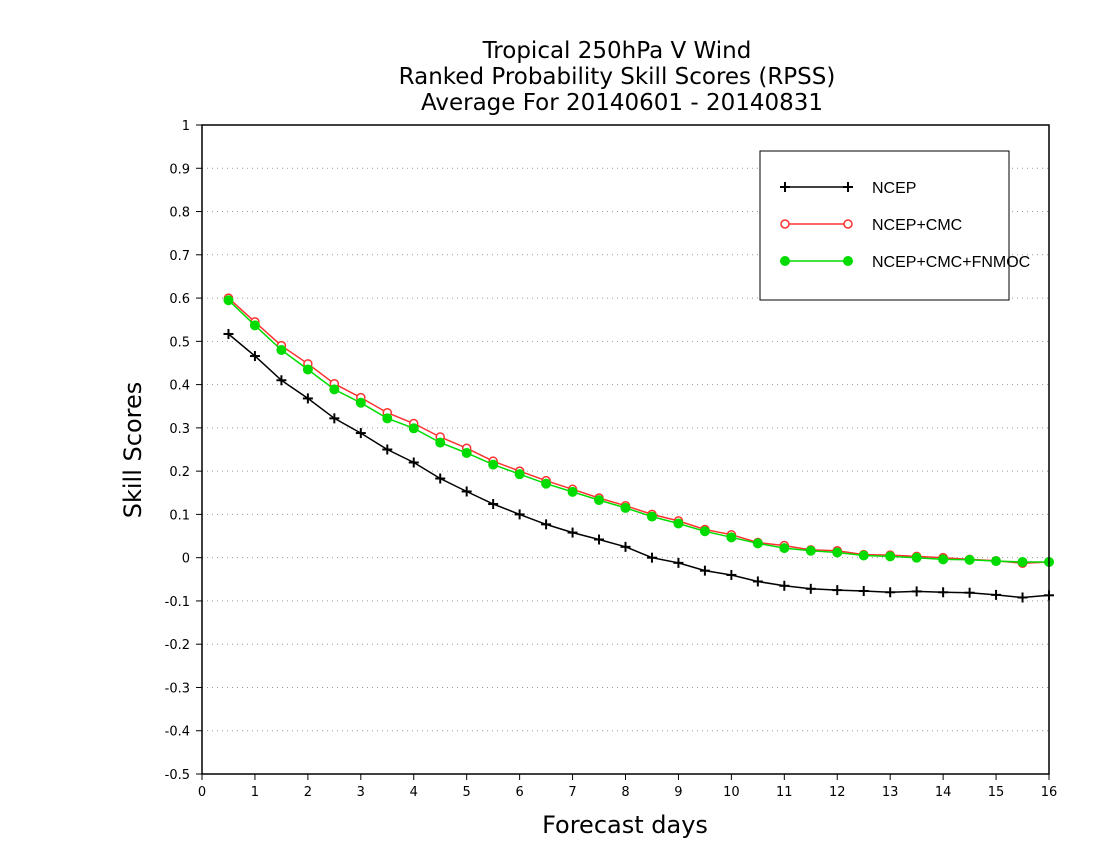 The height and width of the screenshot is (850, 1100). I want to click on y-tick-label: 0.8, so click(179, 213).